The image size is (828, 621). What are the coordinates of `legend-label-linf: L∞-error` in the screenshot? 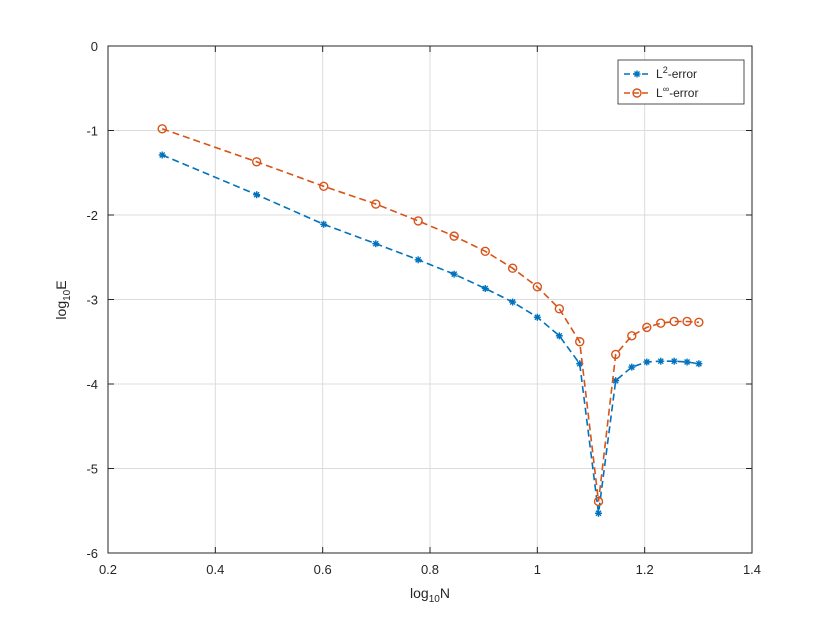 It's located at (677, 92).